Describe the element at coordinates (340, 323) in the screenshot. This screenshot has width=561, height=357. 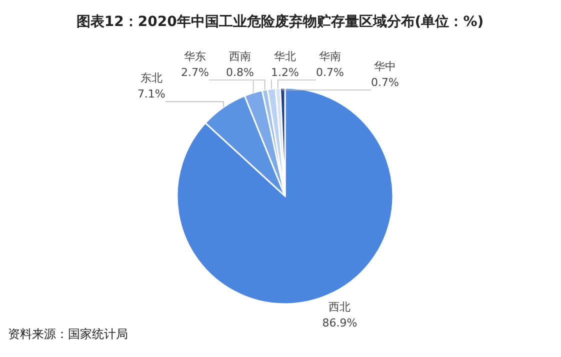
I see `data-label: 86.9%` at that location.